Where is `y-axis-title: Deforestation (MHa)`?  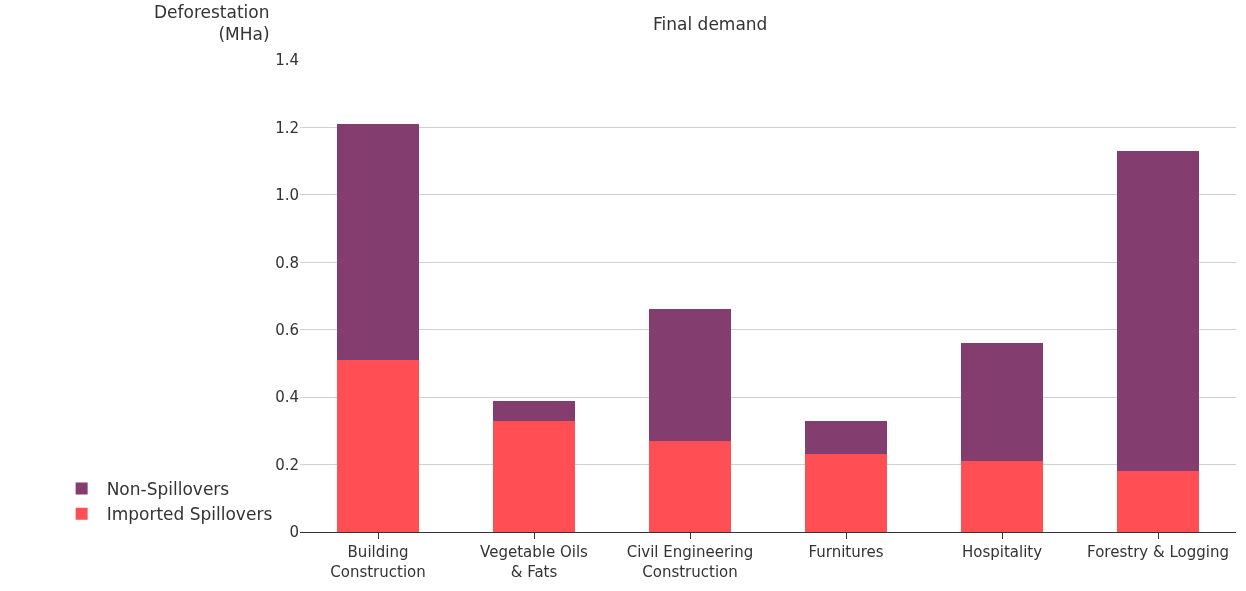 y-axis-title: Deforestation (MHa) is located at coordinates (212, 23).